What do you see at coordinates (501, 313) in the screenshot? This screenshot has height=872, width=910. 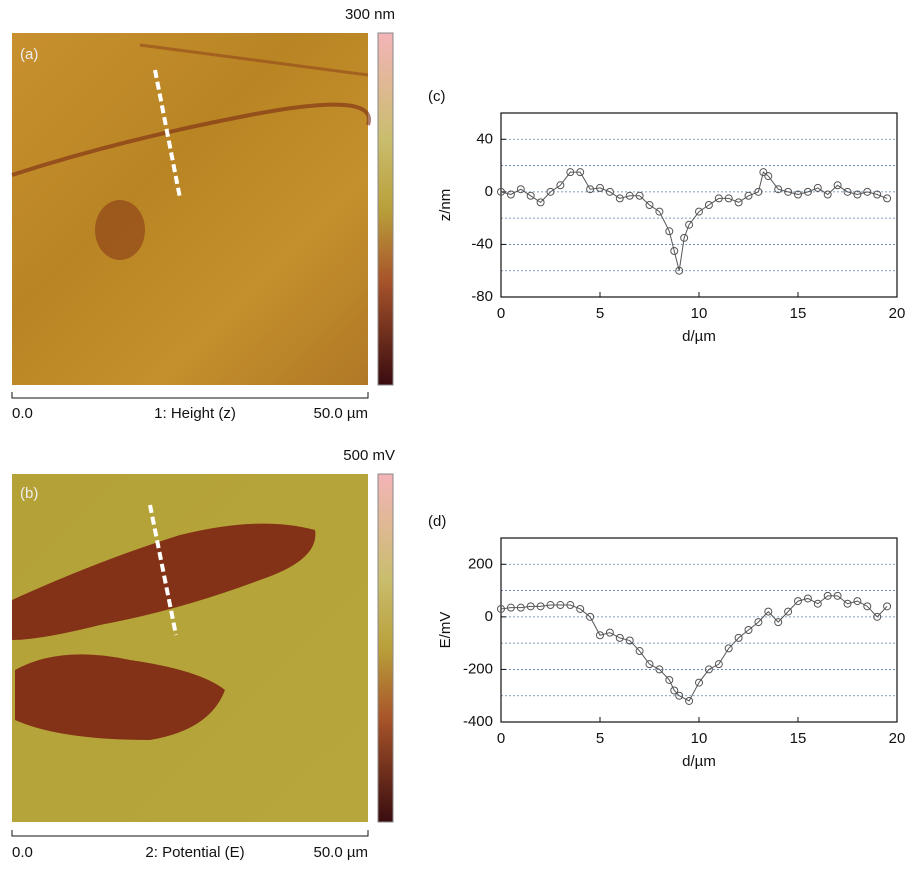 I see `x-tick-label: 0` at bounding box center [501, 313].